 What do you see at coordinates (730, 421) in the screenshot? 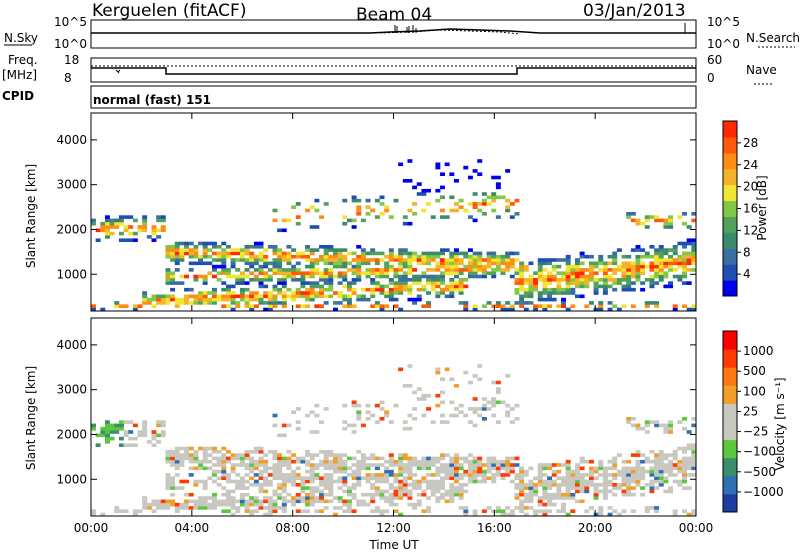
I see `colorbar-frame` at bounding box center [730, 421].